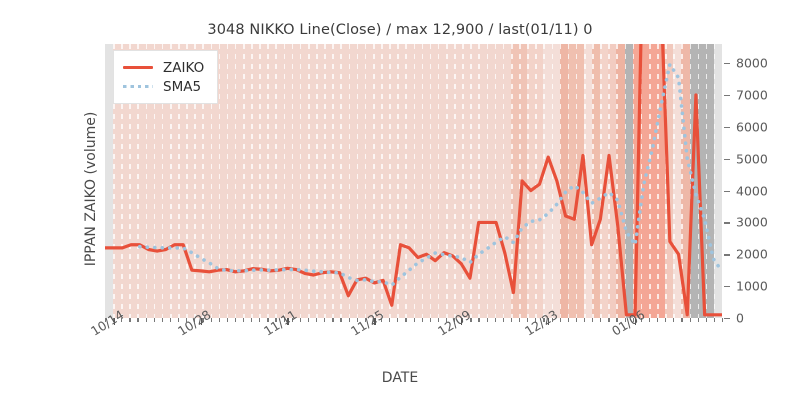 The height and width of the screenshot is (400, 800). What do you see at coordinates (752, 191) in the screenshot?
I see `y-tick-label: 4000` at bounding box center [752, 191].